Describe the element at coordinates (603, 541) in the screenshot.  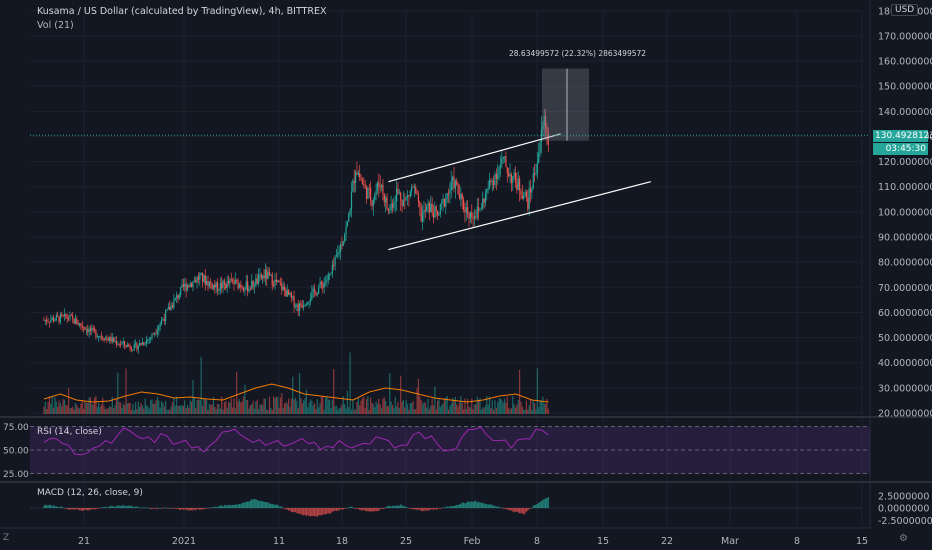
I see `time-tick-label: 15` at that location.